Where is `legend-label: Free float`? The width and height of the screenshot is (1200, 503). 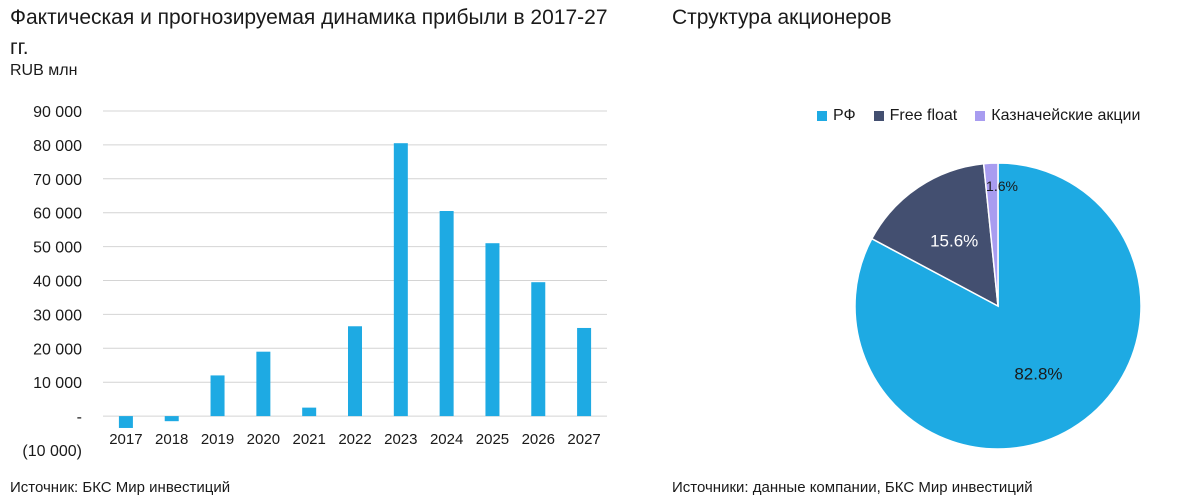
legend-label: Free float is located at coordinates (923, 115).